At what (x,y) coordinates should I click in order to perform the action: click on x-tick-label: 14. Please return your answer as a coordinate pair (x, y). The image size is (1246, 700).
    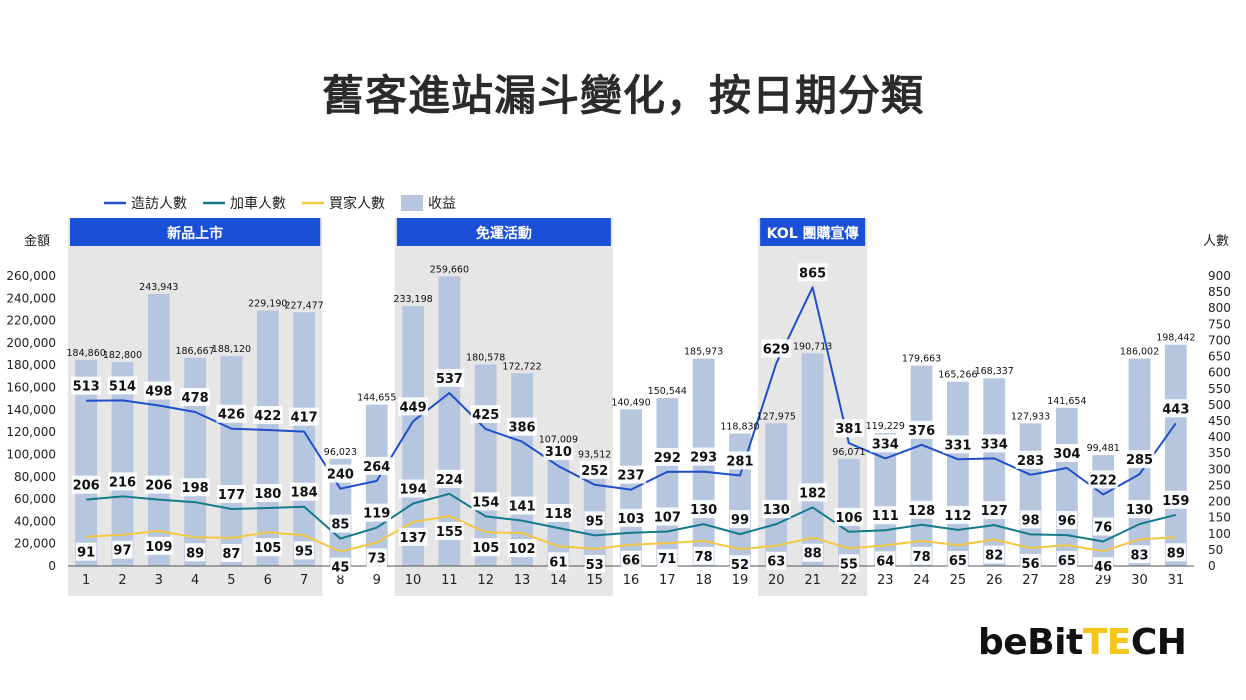
    Looking at the image, I should click on (558, 580).